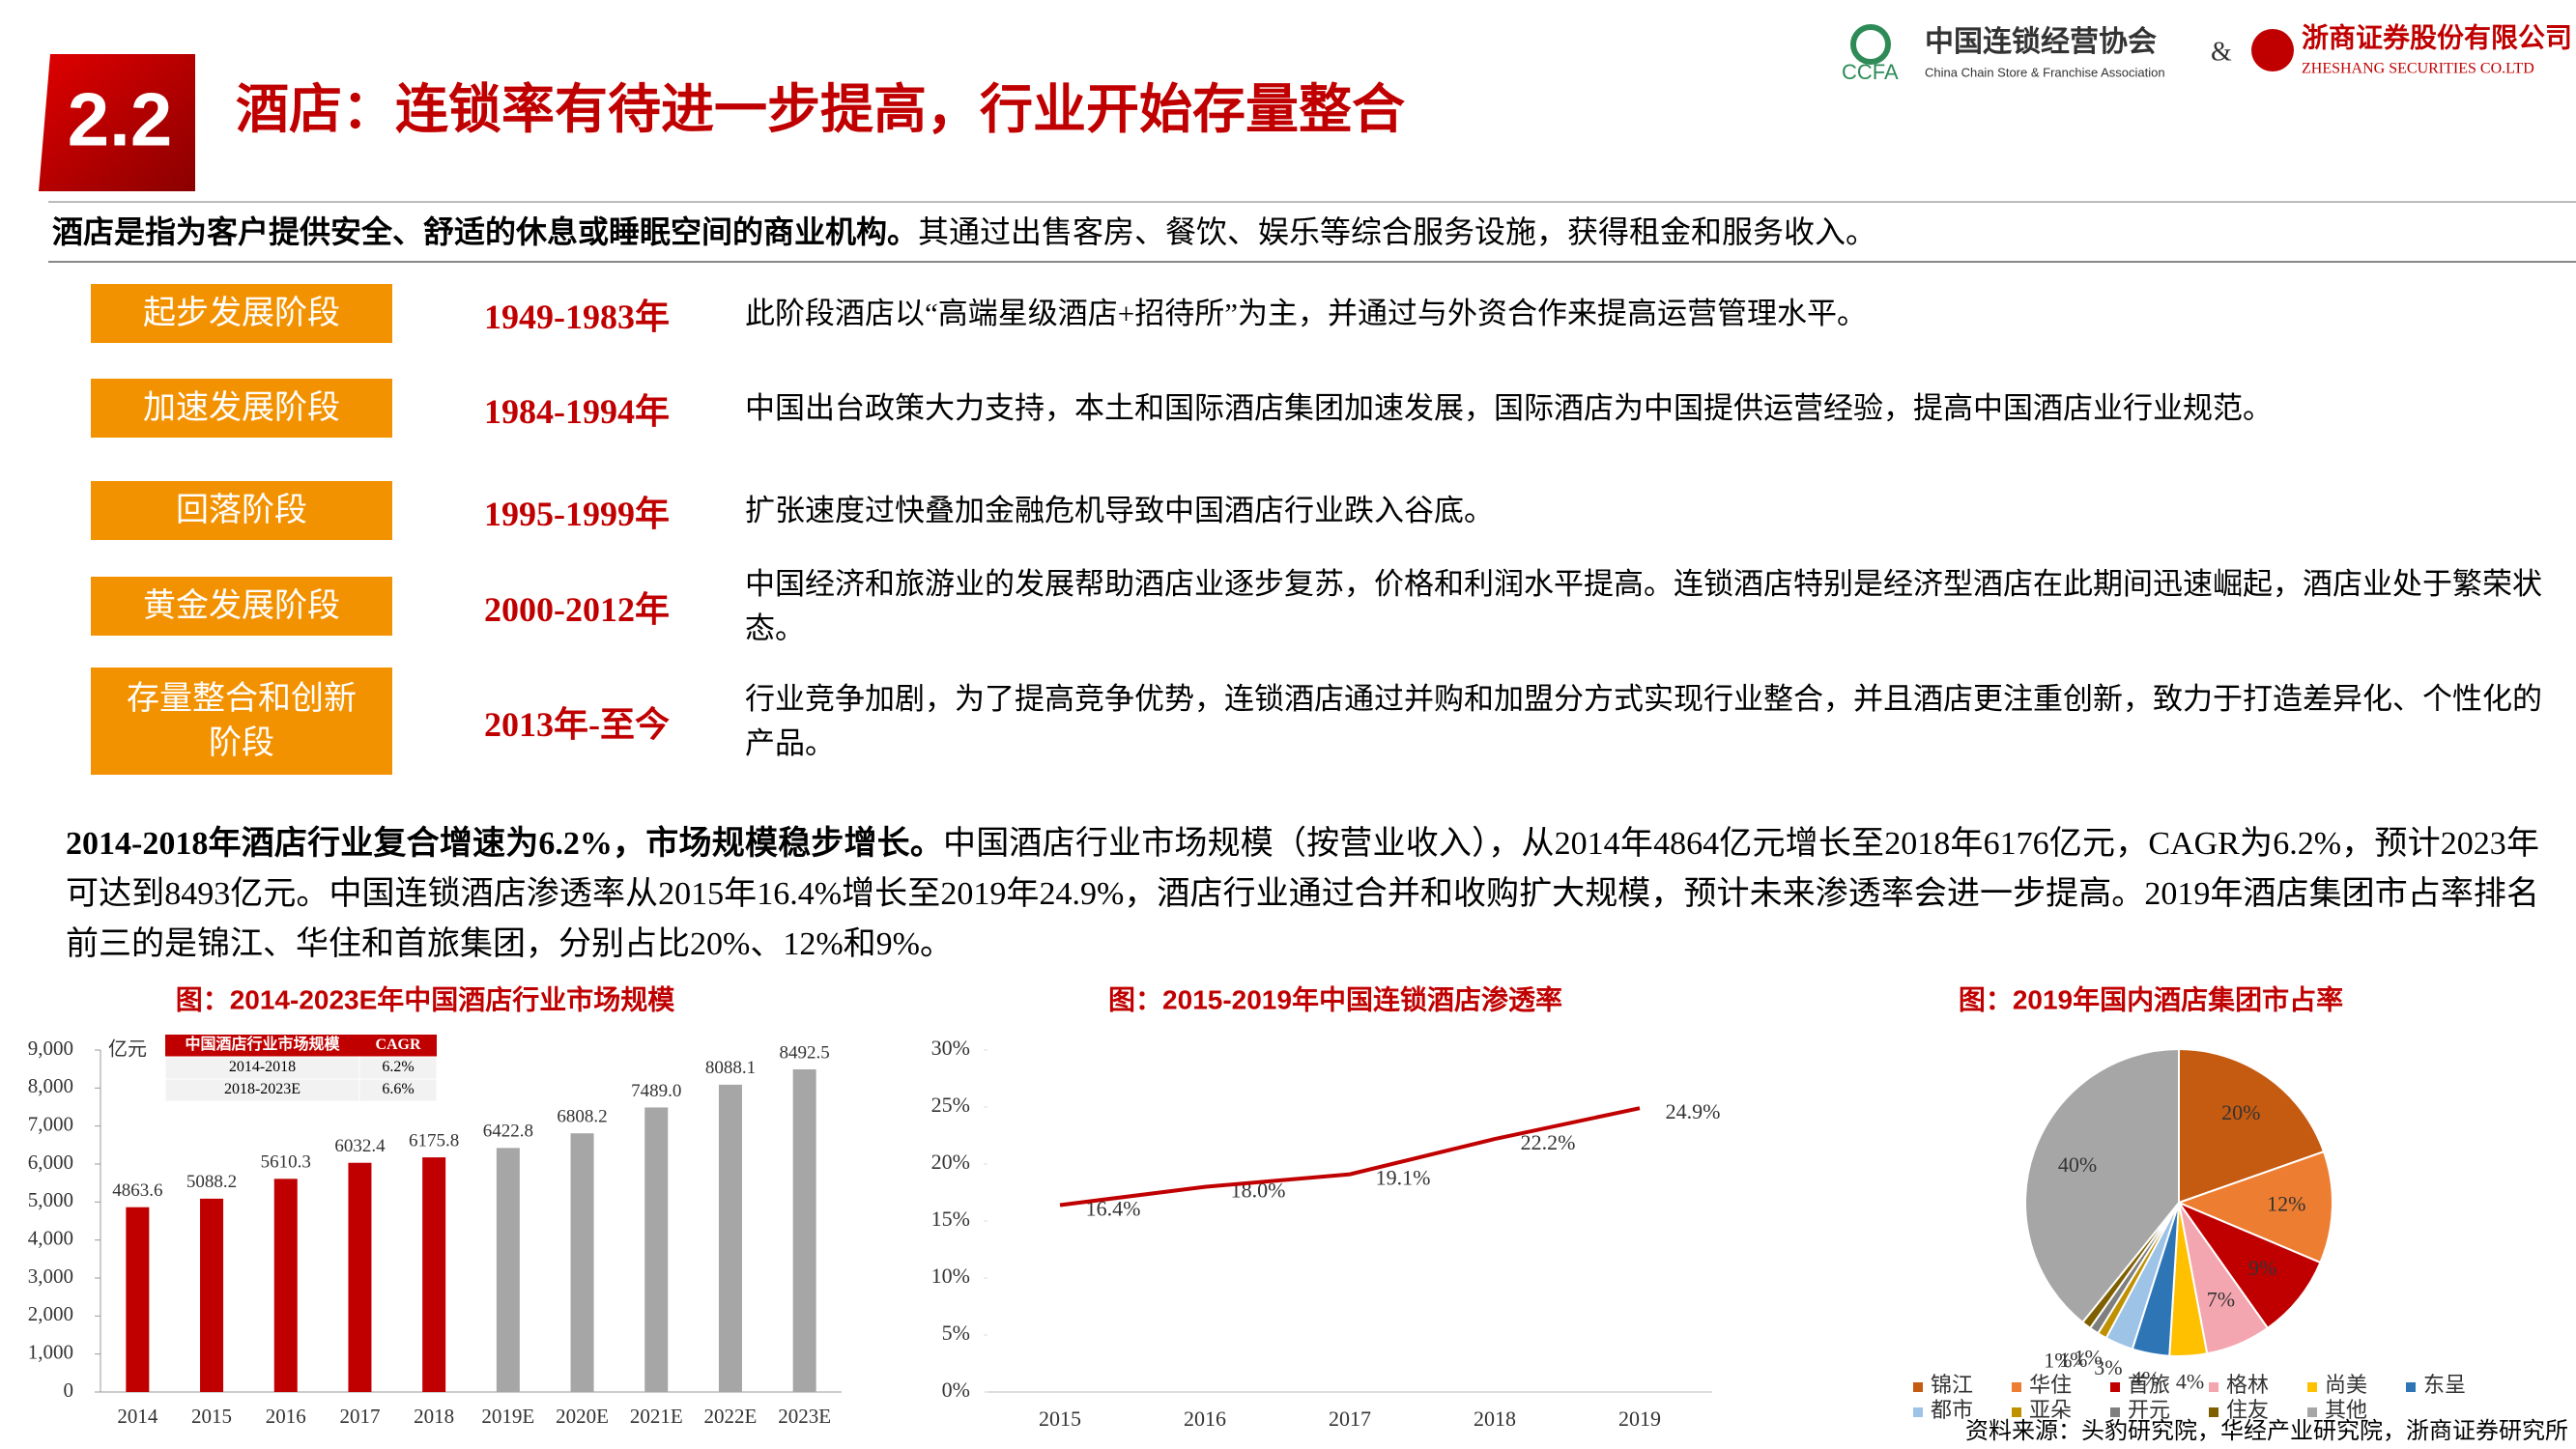 This screenshot has height=1449, width=2576. What do you see at coordinates (2222, 52) in the screenshot?
I see `ampersand: &` at bounding box center [2222, 52].